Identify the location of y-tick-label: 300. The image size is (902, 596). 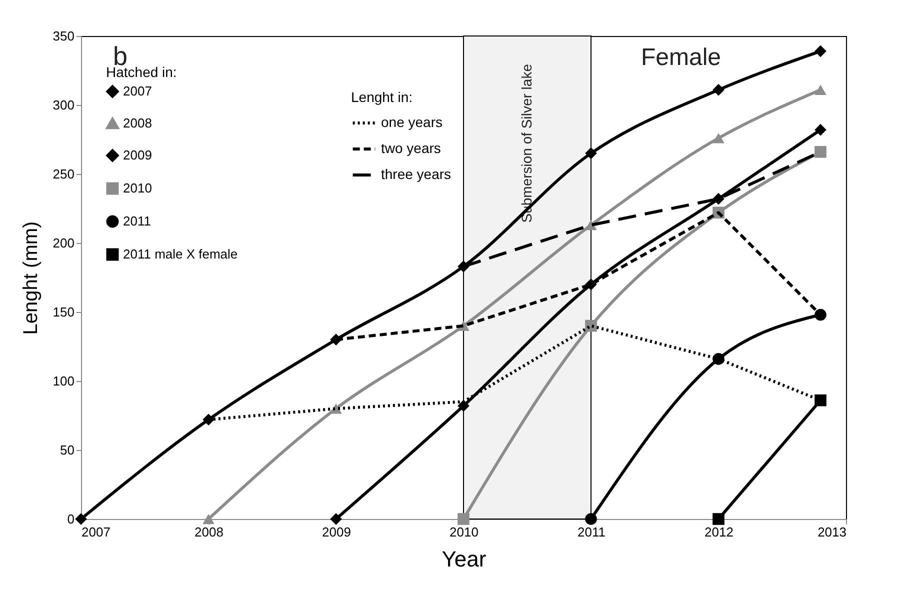
(63, 105).